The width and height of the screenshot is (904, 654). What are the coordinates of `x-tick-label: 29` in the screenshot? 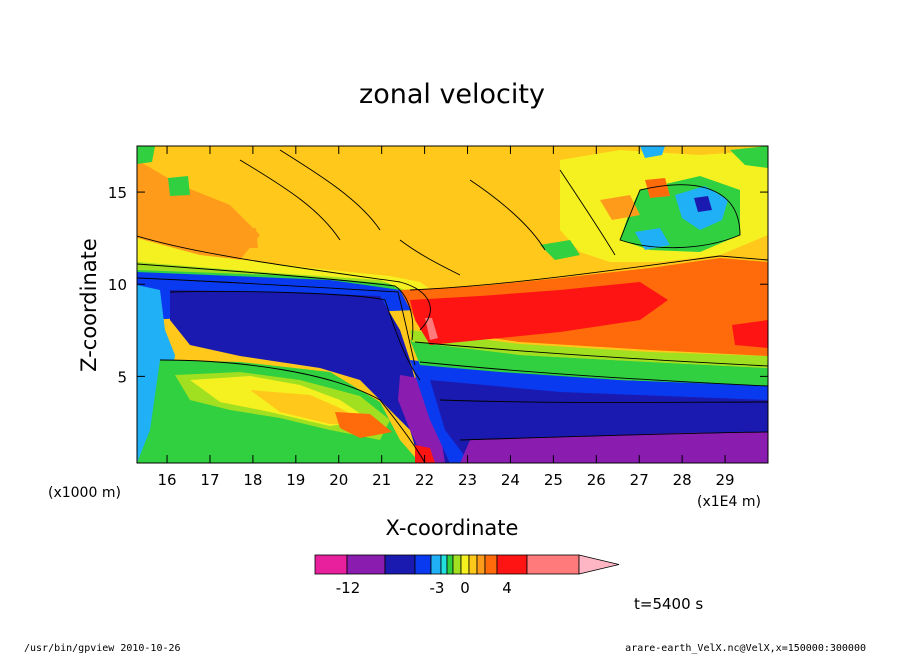 It's located at (725, 480).